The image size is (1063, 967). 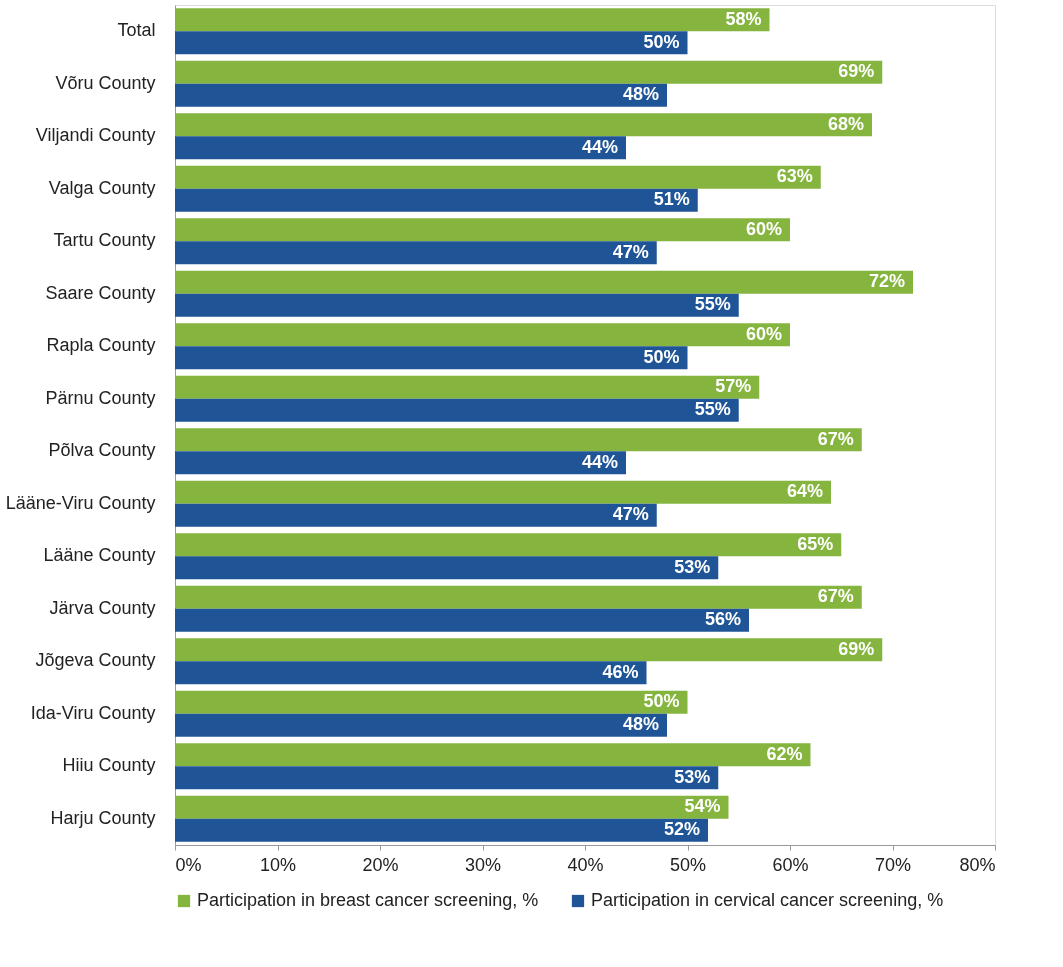 What do you see at coordinates (103, 817) in the screenshot?
I see `y-tick-label: Harju County` at bounding box center [103, 817].